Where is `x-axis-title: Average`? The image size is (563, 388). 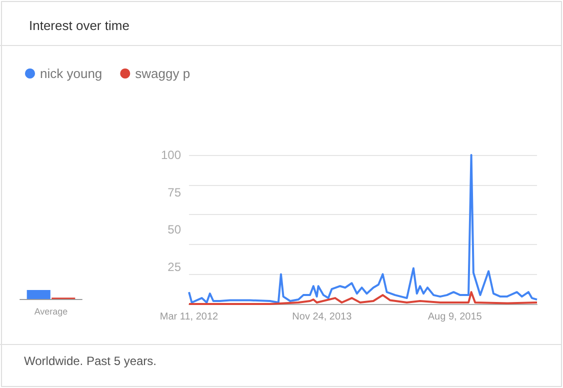
x-axis-title: Average is located at coordinates (51, 311).